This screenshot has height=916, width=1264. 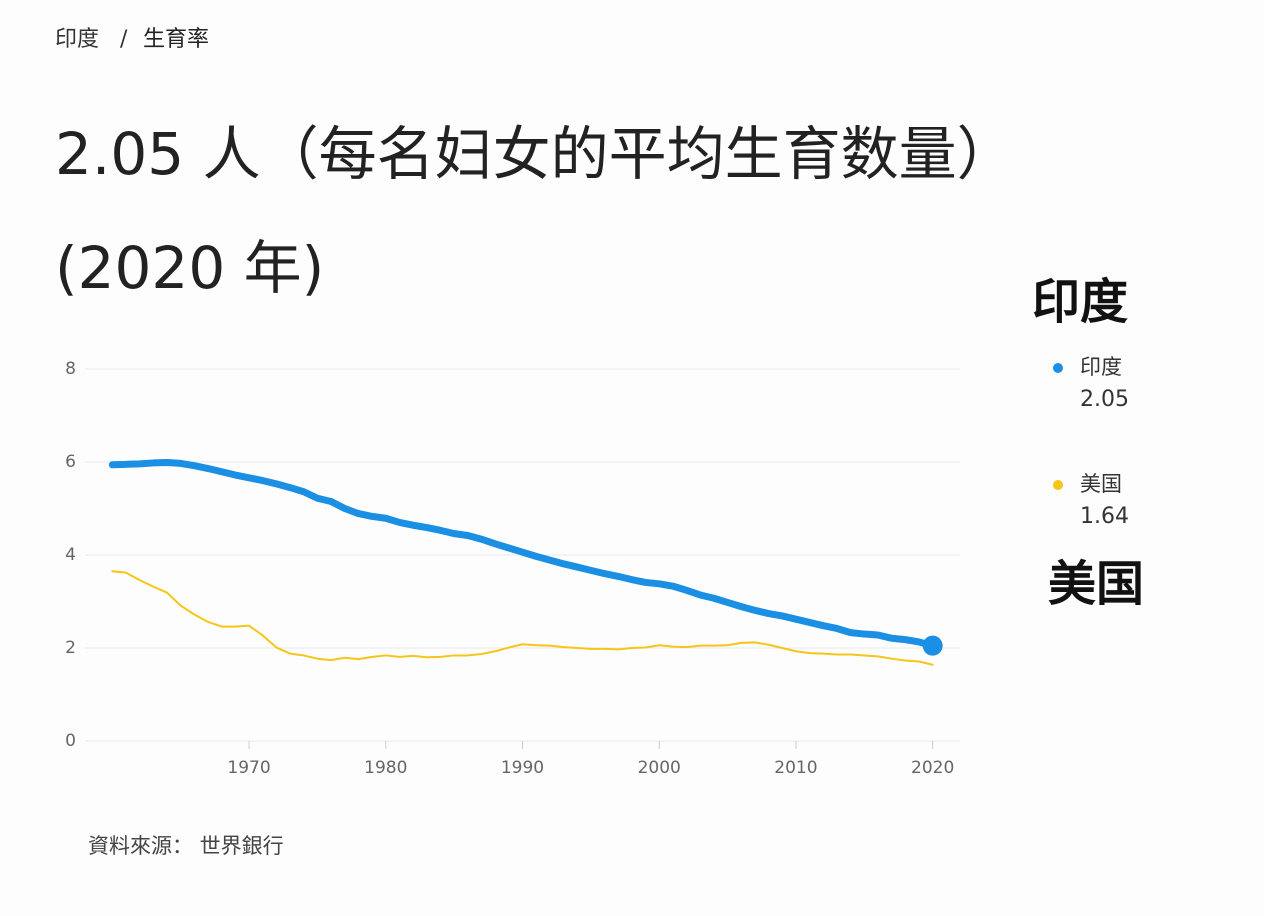 What do you see at coordinates (932, 645) in the screenshot?
I see `end-point` at bounding box center [932, 645].